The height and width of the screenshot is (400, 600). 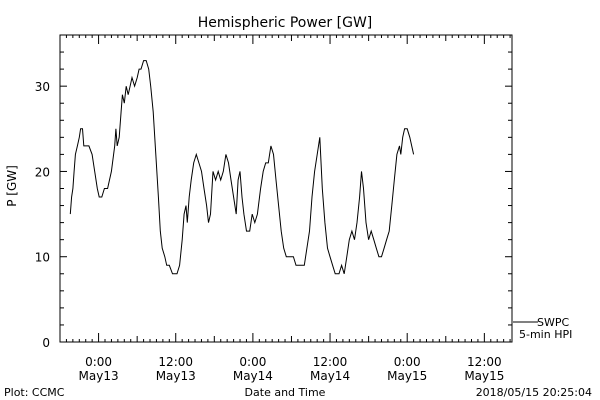 What do you see at coordinates (42, 172) in the screenshot?
I see `y-tick-label: 20` at bounding box center [42, 172].